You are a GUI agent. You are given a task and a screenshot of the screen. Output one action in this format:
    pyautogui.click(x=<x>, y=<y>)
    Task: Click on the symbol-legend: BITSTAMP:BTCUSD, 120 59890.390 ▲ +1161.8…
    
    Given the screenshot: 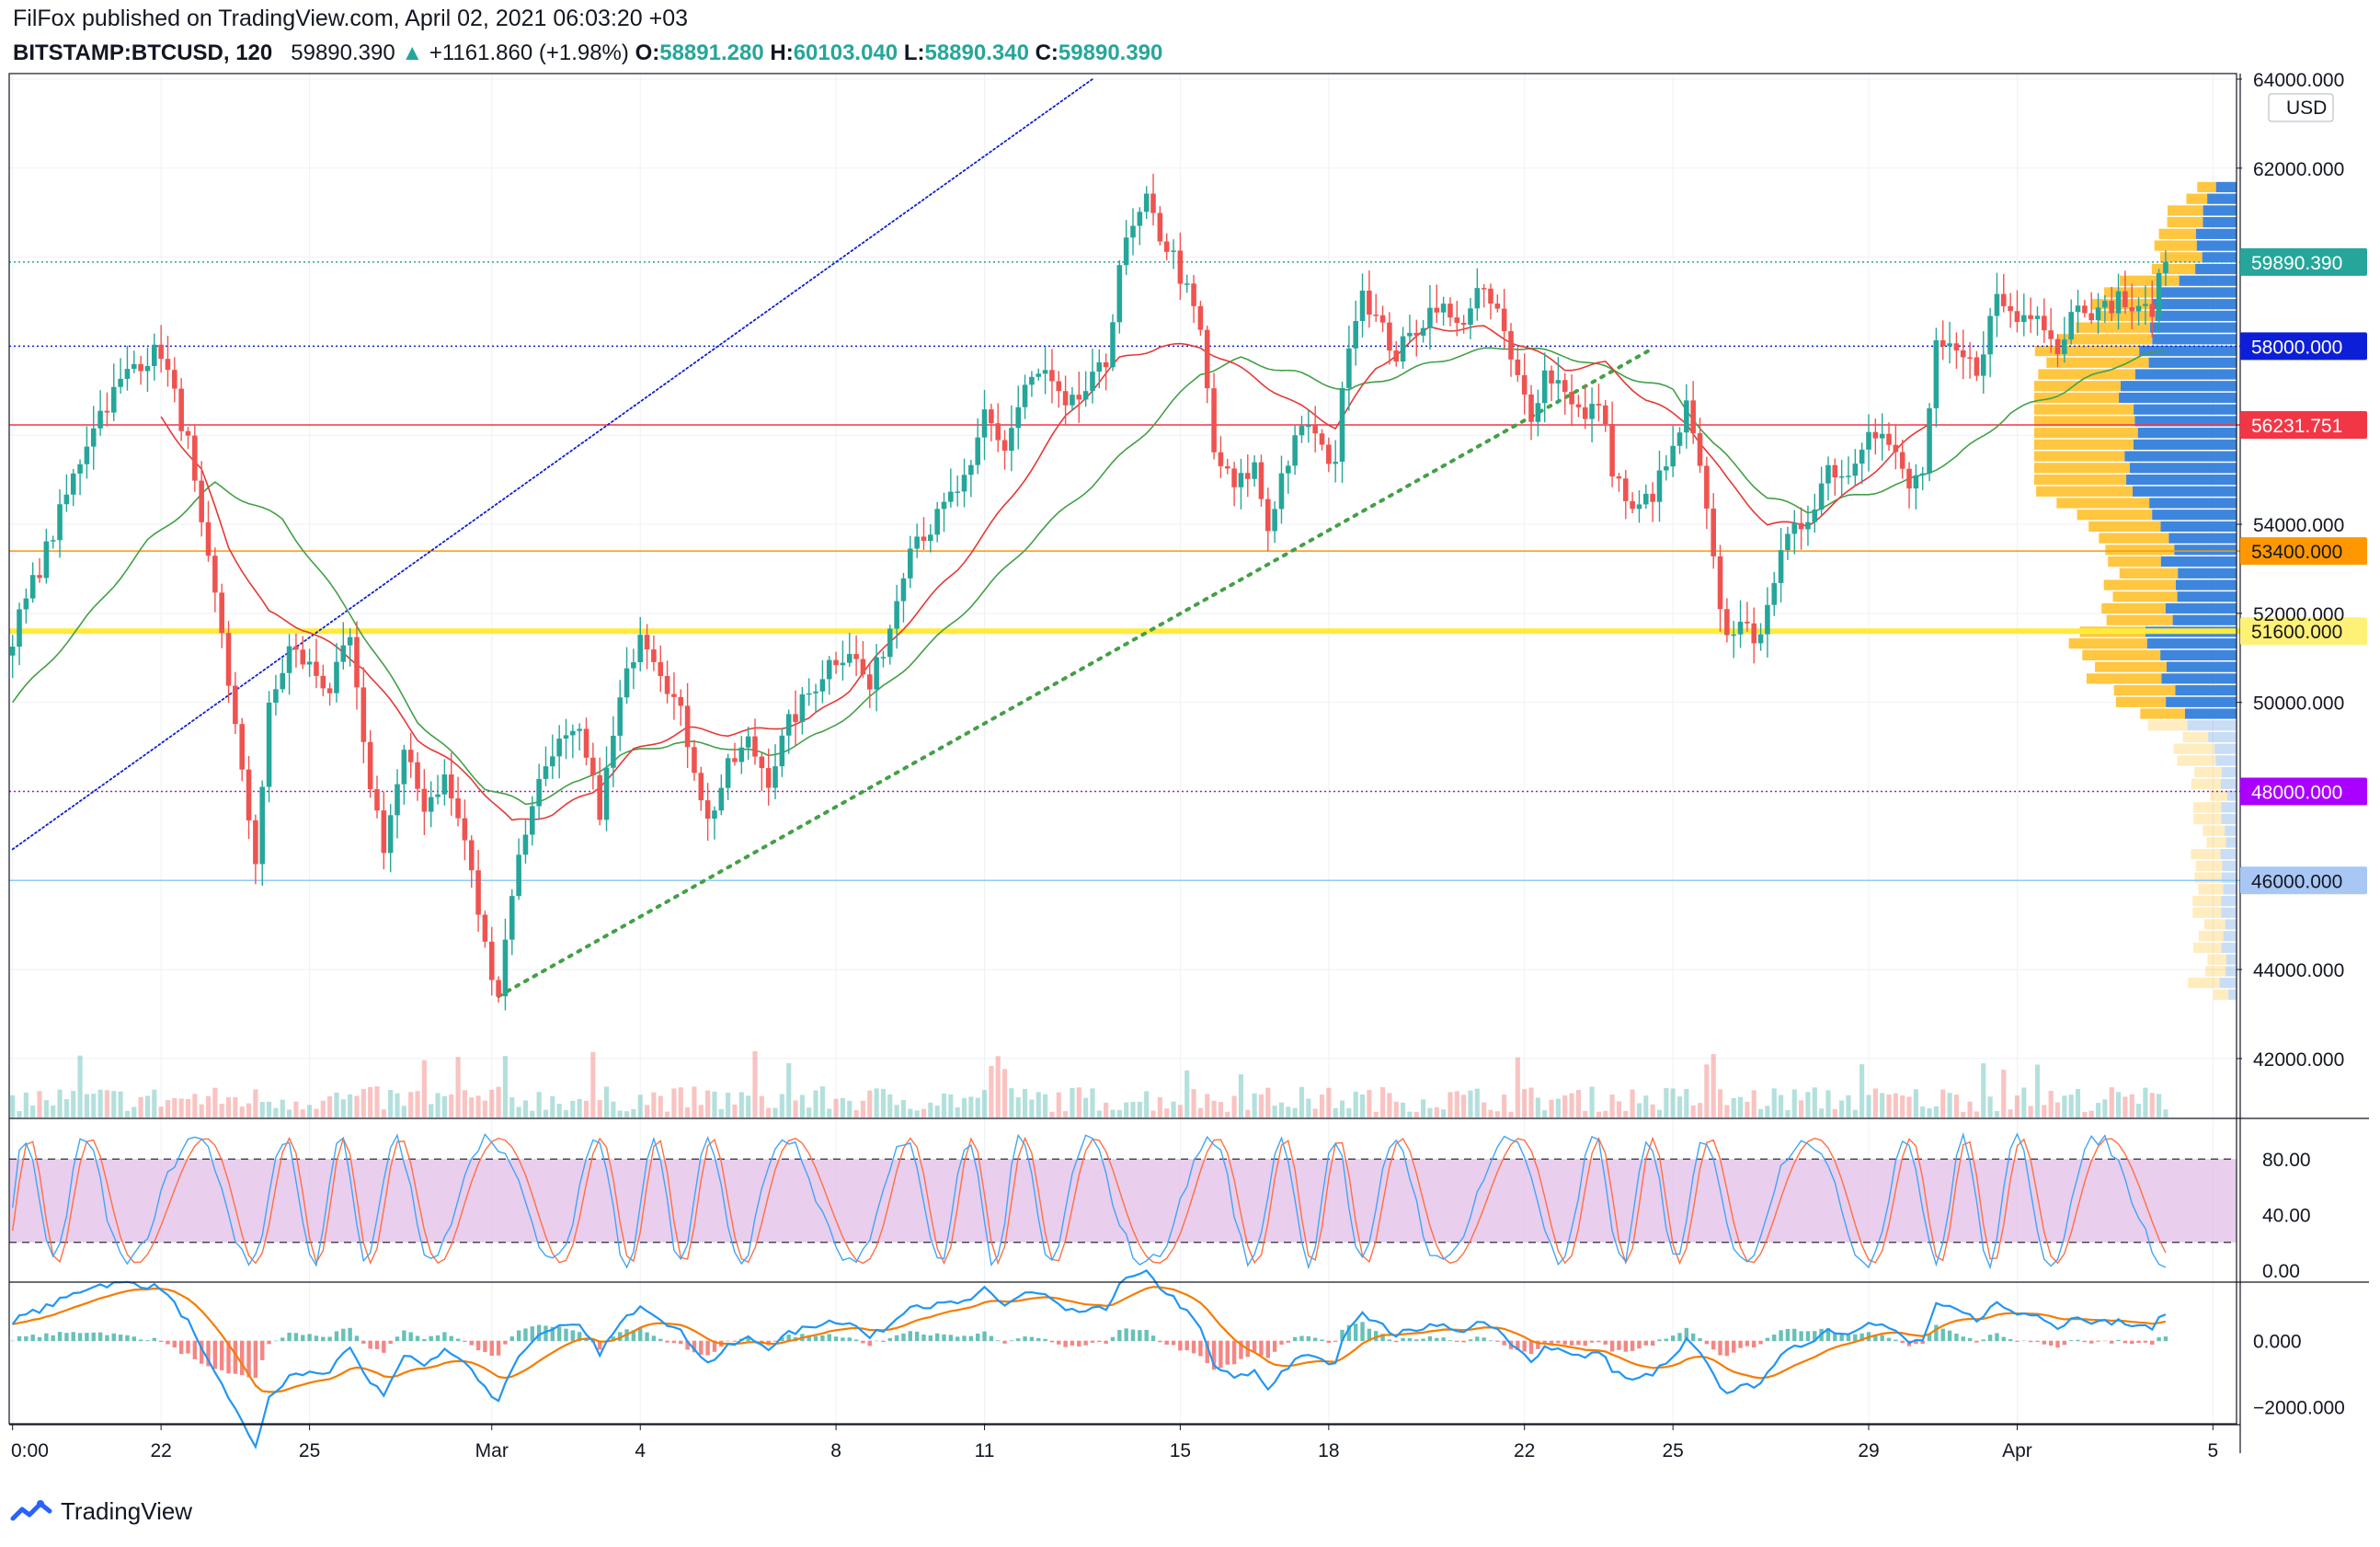 What is the action you would take?
    pyautogui.click(x=587, y=53)
    